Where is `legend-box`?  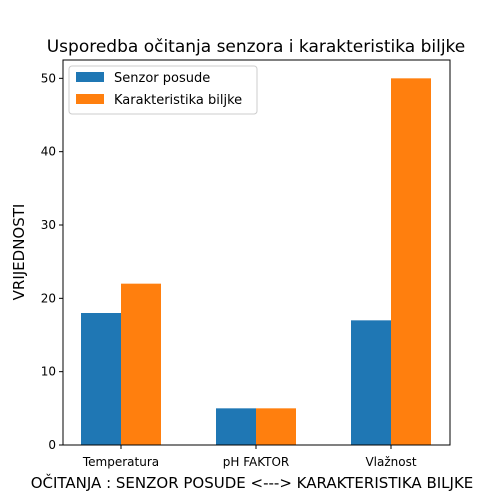 legend-box is located at coordinates (163, 90).